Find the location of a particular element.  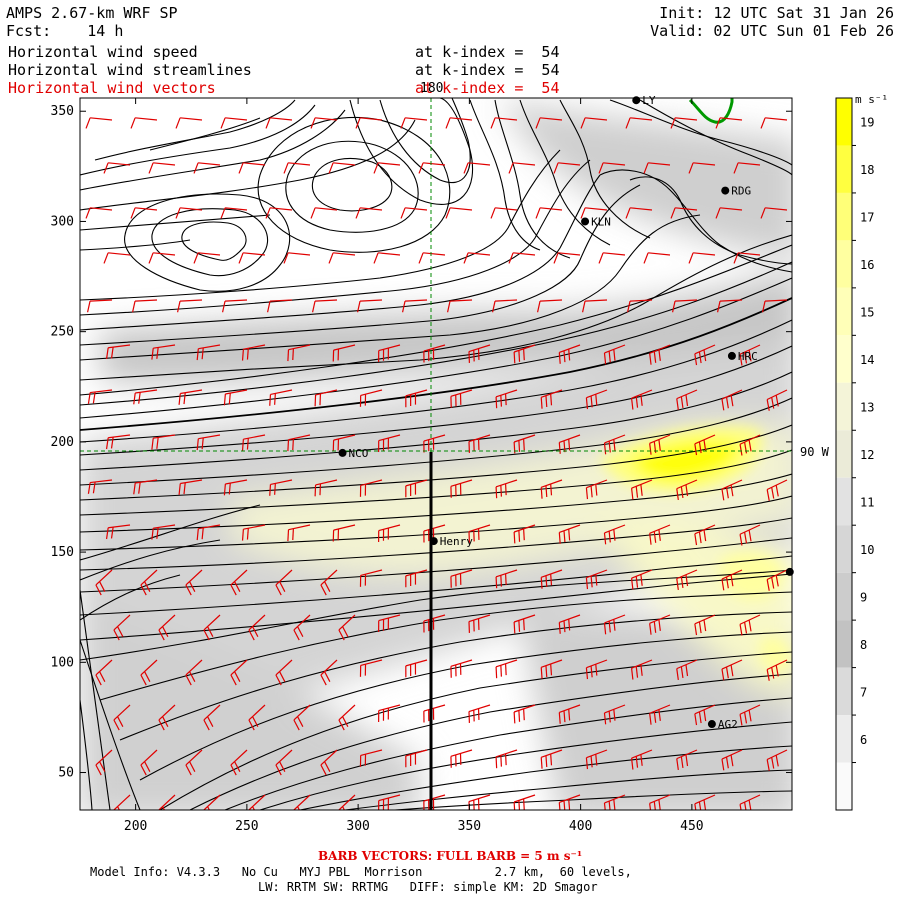

y-tick-label: 50 is located at coordinates (66, 773).